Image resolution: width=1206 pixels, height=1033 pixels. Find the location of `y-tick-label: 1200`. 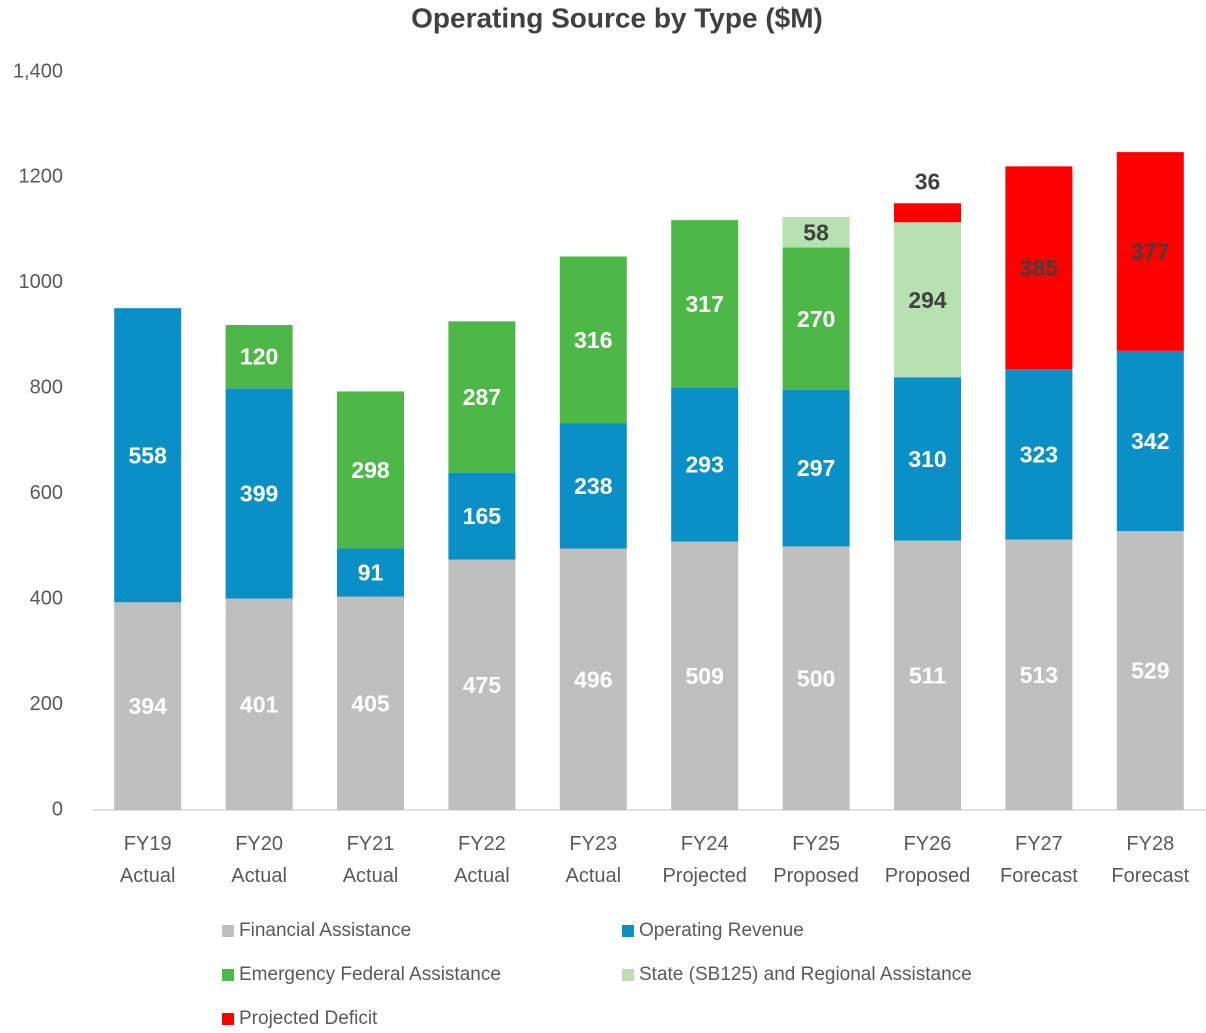

y-tick-label: 1200 is located at coordinates (41, 177).